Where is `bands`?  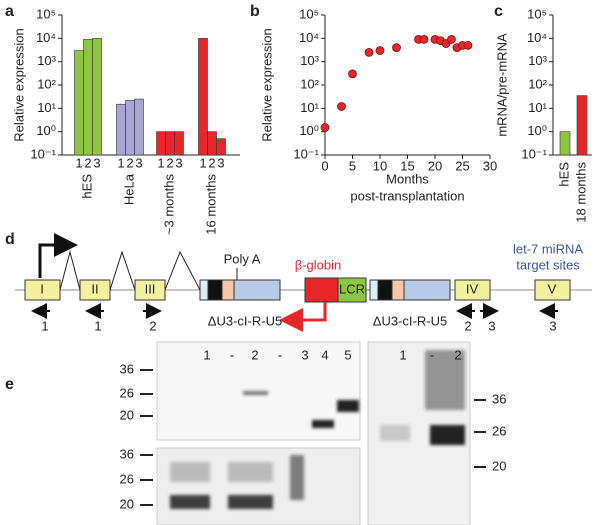
bands is located at coordinates (317, 429).